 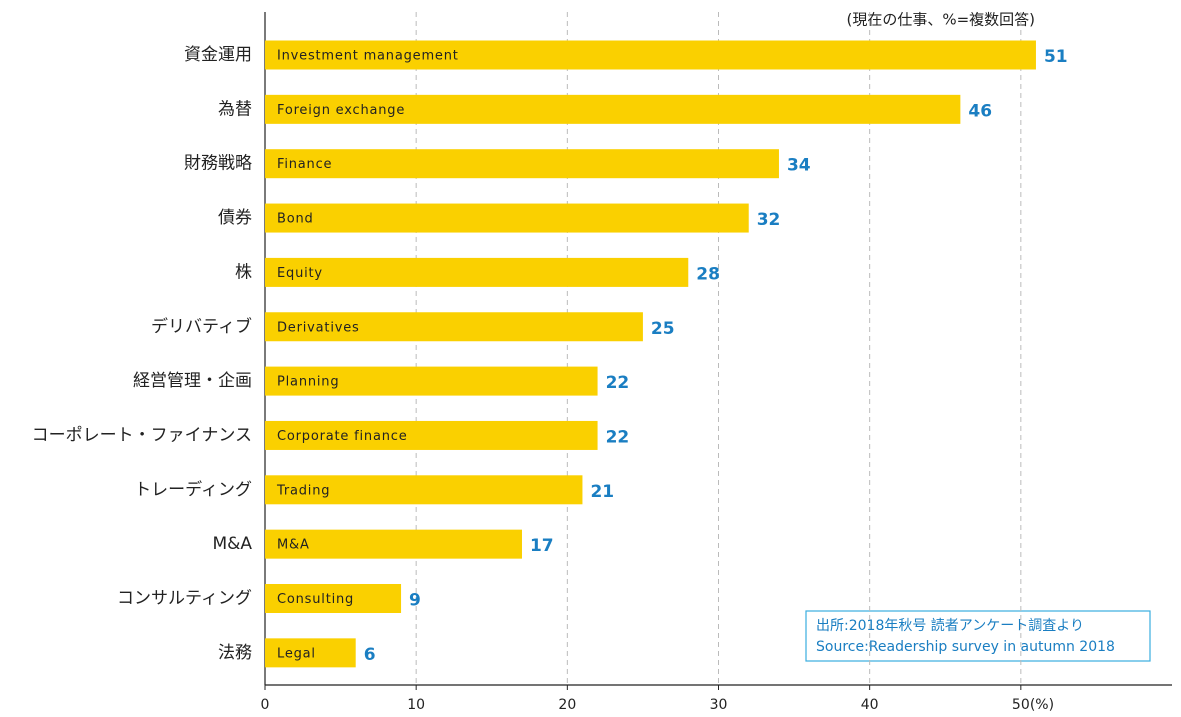 I want to click on value-label: 9, so click(x=415, y=601).